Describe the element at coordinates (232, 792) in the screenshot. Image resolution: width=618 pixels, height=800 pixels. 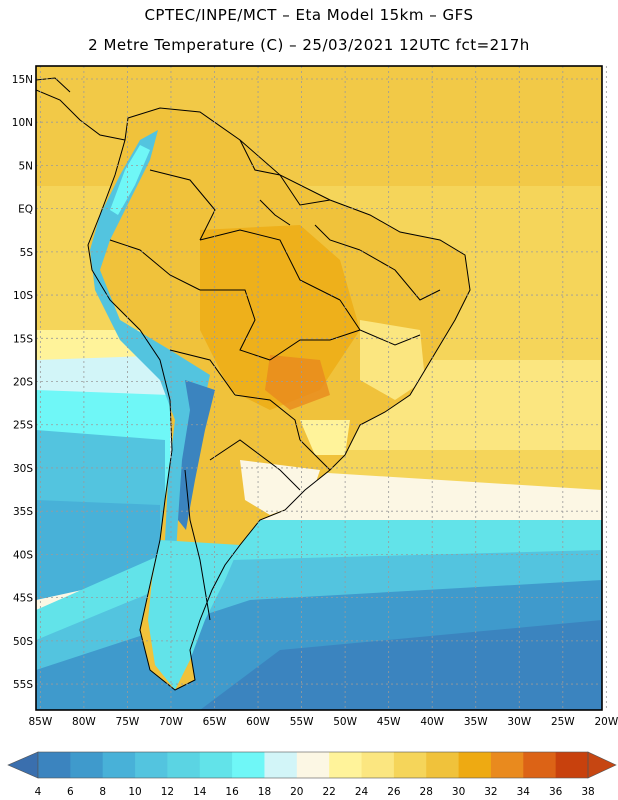
I see `colorbar-tick-label: 16` at that location.